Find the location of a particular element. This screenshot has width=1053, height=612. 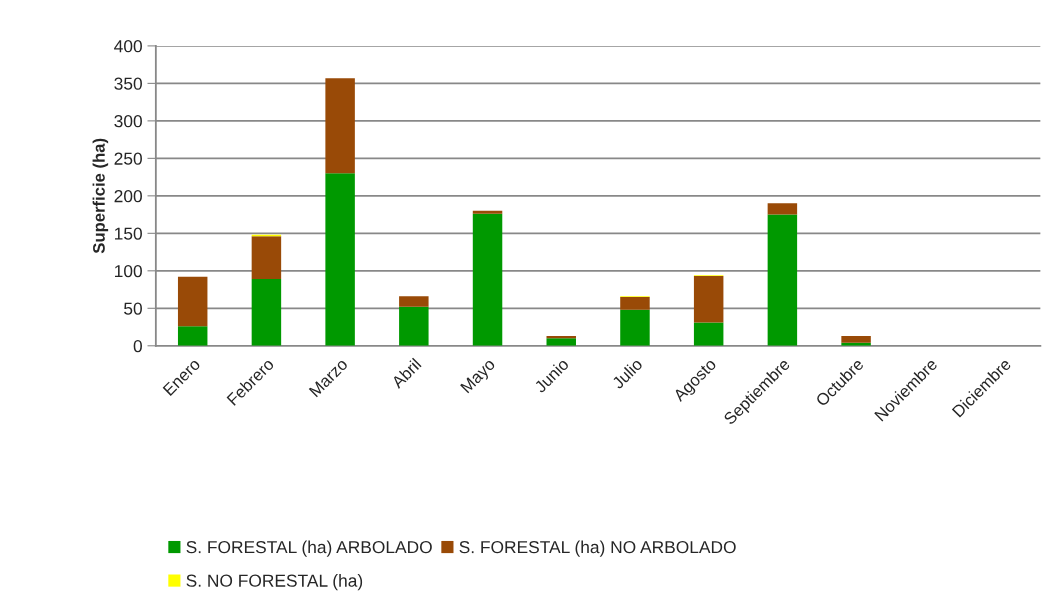

legend-label: S. FORESTAL (ha) NO ARBOLADO is located at coordinates (597, 548).